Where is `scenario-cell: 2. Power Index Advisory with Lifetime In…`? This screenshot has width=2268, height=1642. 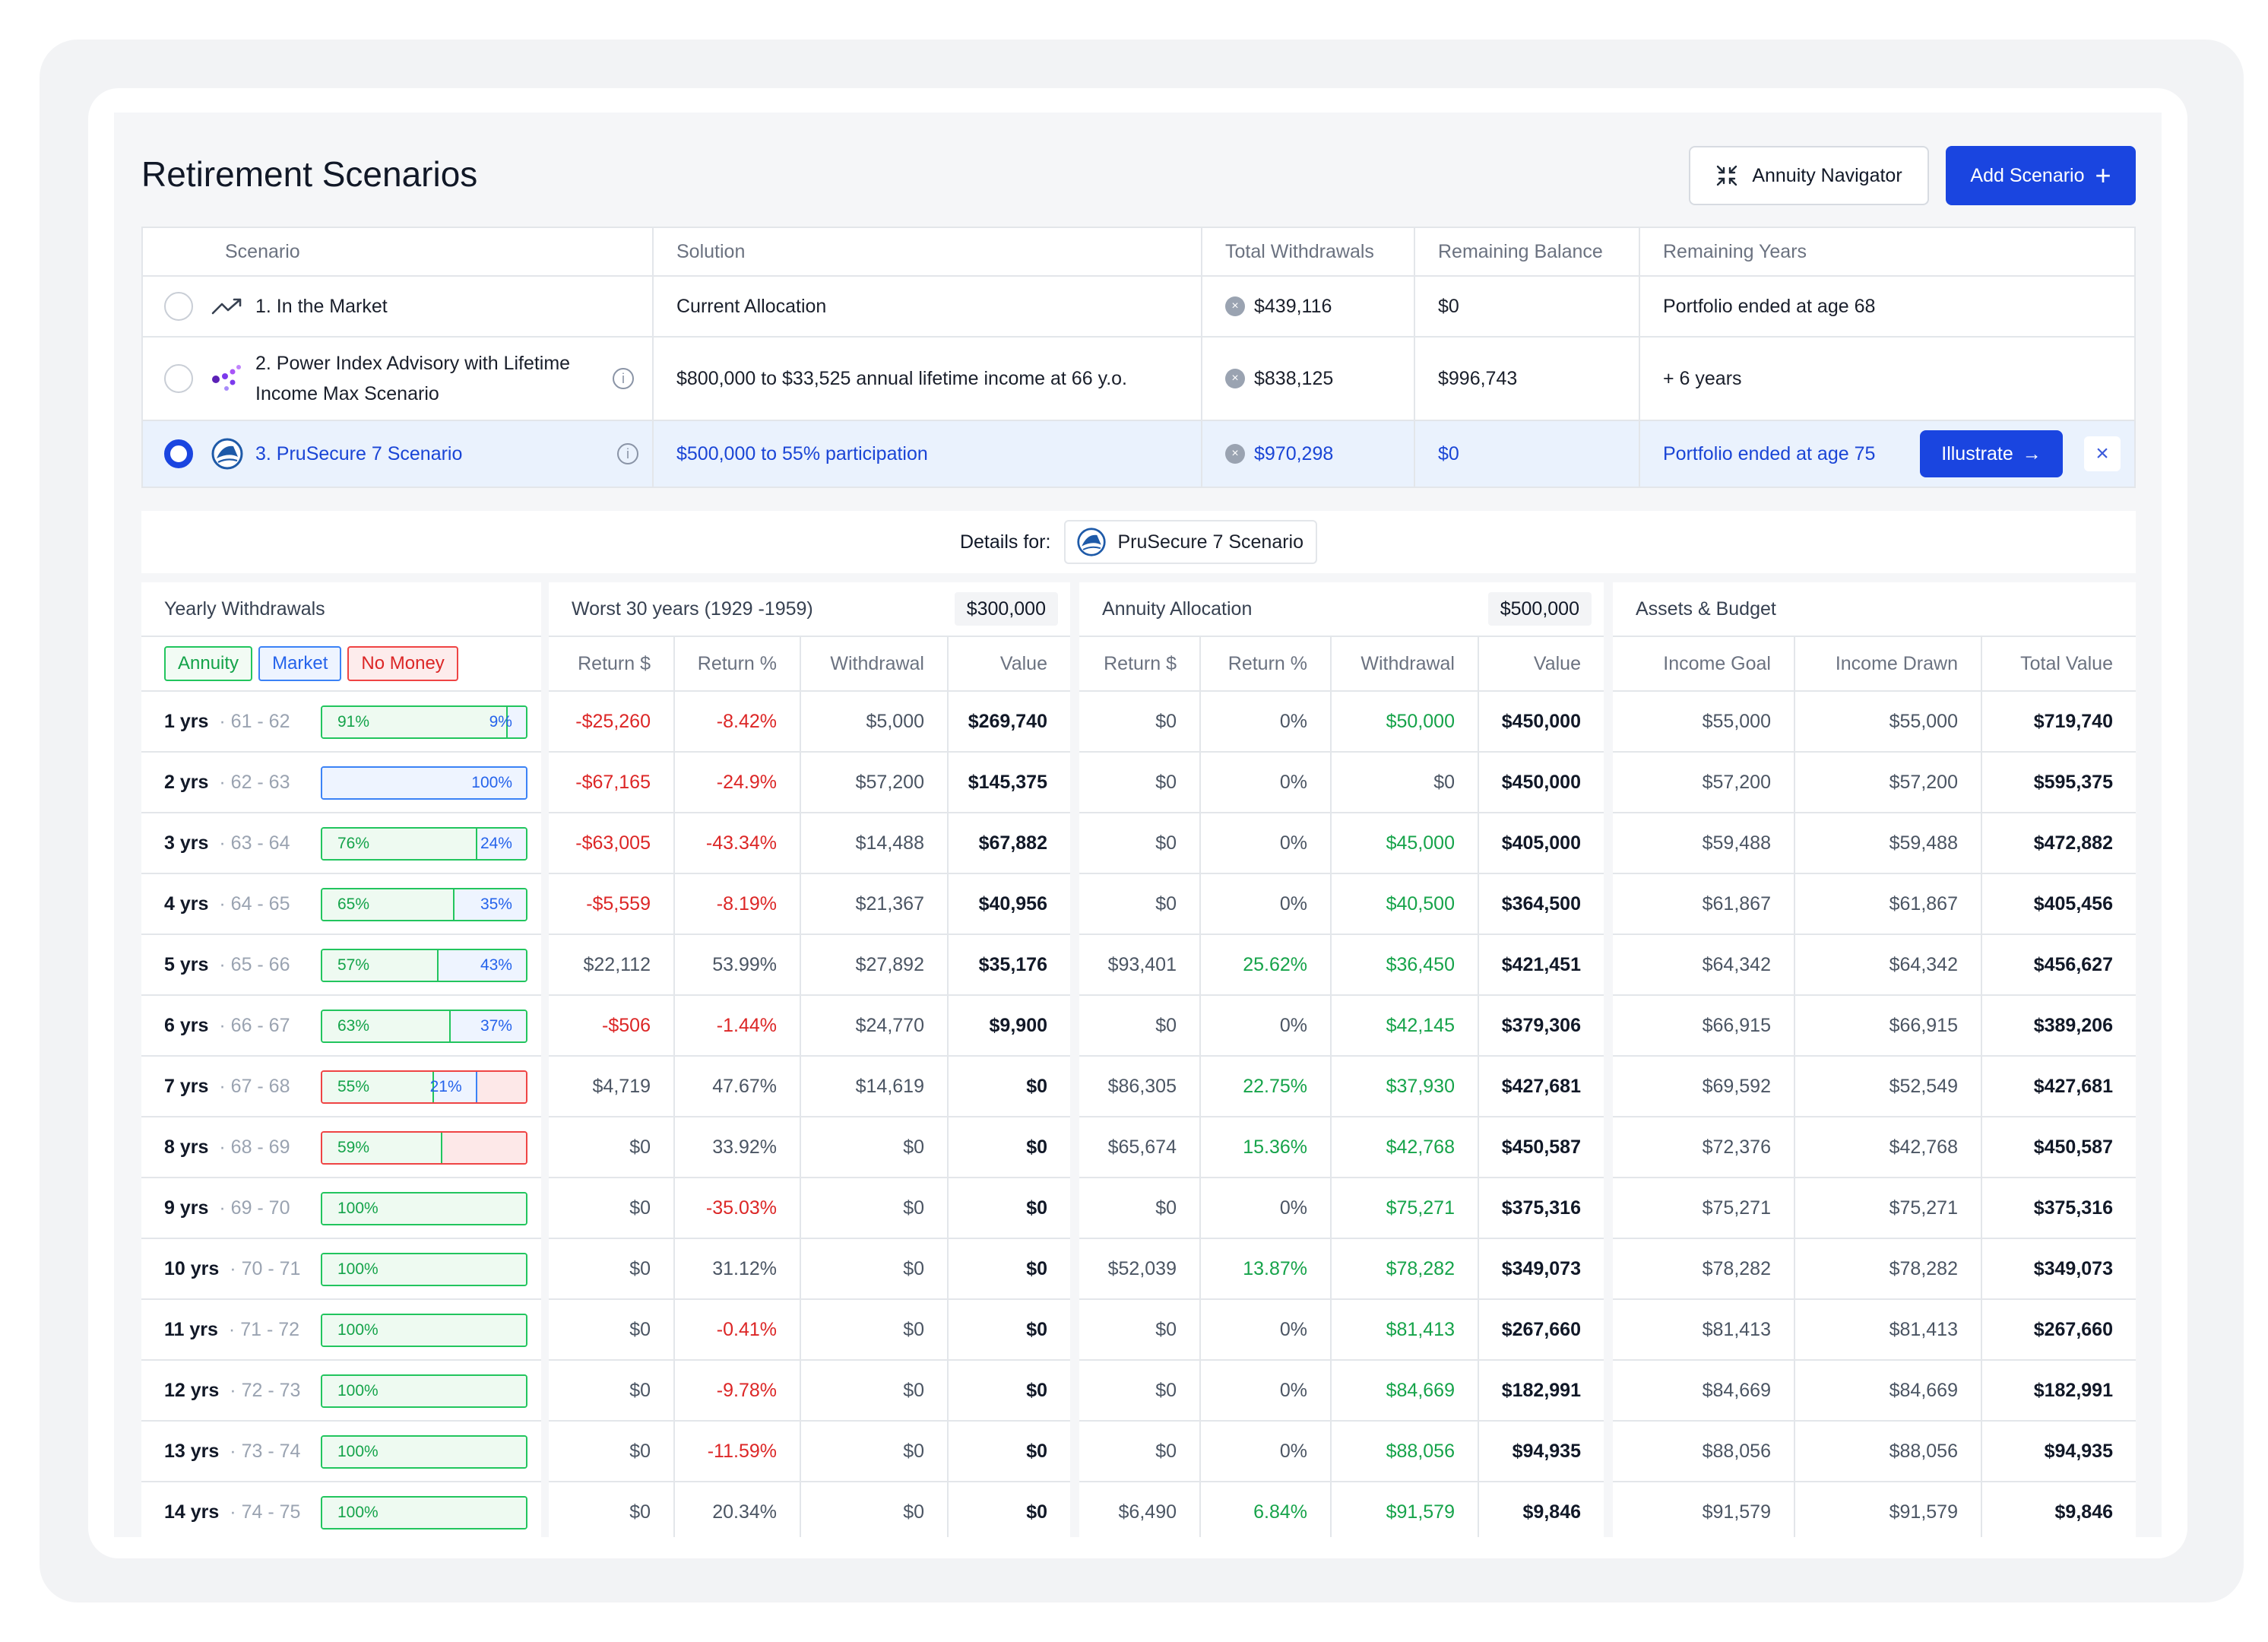 scenario-cell: 2. Power Index Advisory with Lifetime In… is located at coordinates (398, 379).